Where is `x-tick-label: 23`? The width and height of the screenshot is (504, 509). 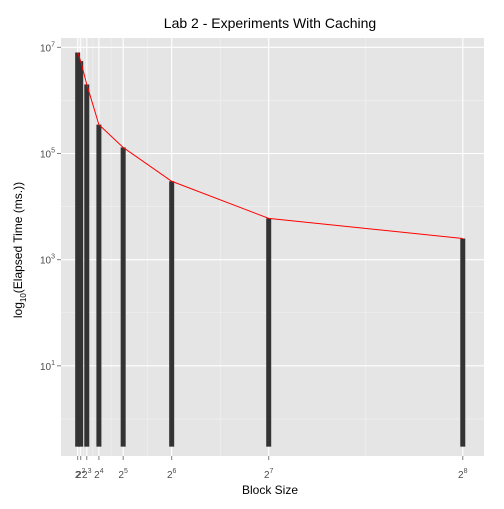
x-tick-label: 23 is located at coordinates (87, 474).